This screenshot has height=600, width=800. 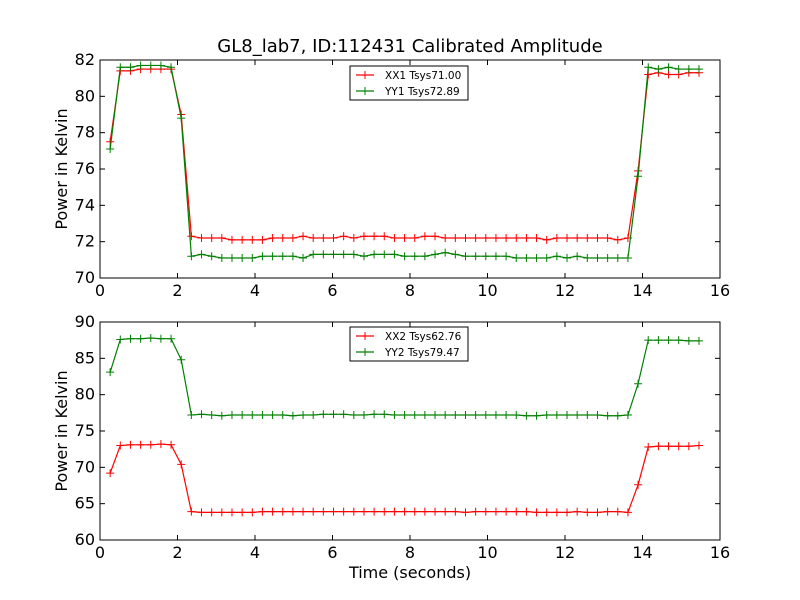 What do you see at coordinates (409, 46) in the screenshot?
I see `chart-title: GL8_lab7, ID:112431 Calibrated Amplitude` at bounding box center [409, 46].